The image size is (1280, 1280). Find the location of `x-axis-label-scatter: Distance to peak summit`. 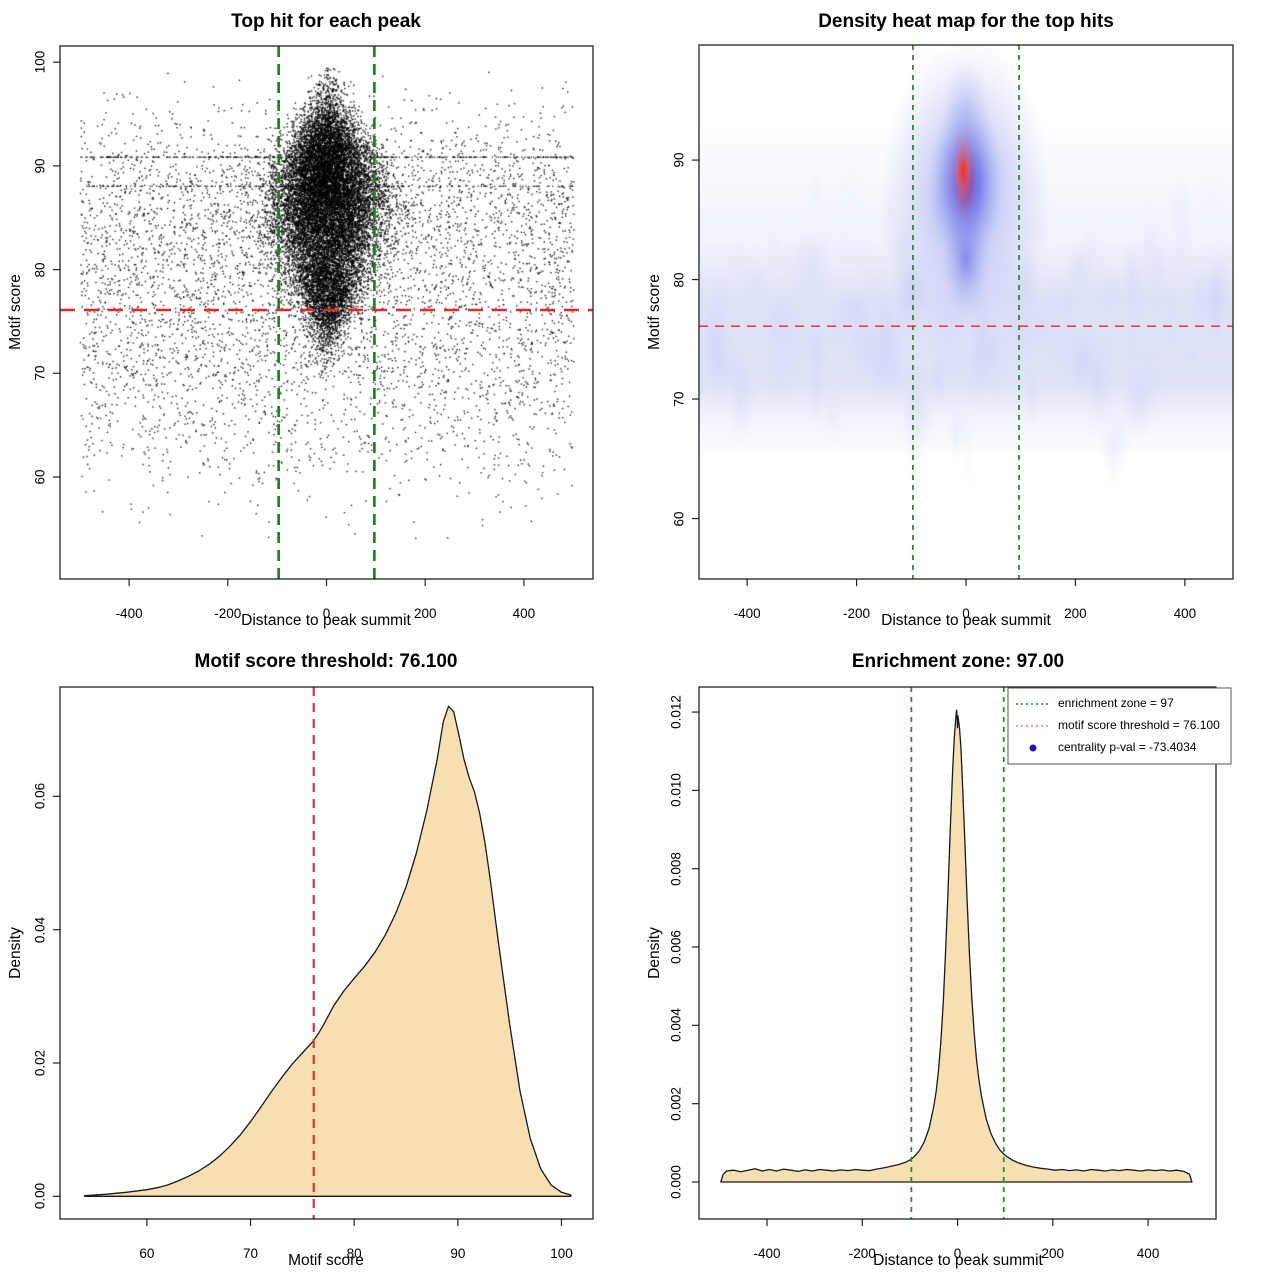

x-axis-label-scatter: Distance to peak summit is located at coordinates (326, 620).